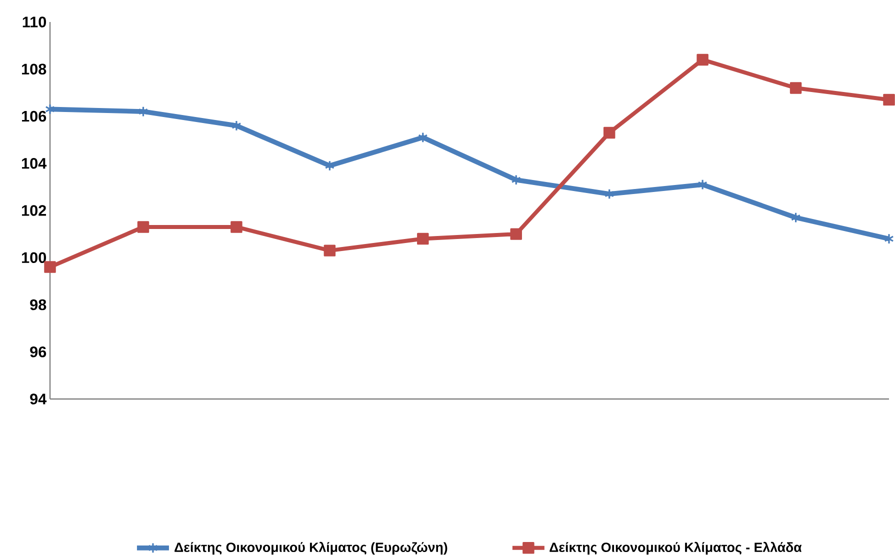 The image size is (895, 558). Describe the element at coordinates (34, 69) in the screenshot. I see `y-tick-label: 108` at that location.